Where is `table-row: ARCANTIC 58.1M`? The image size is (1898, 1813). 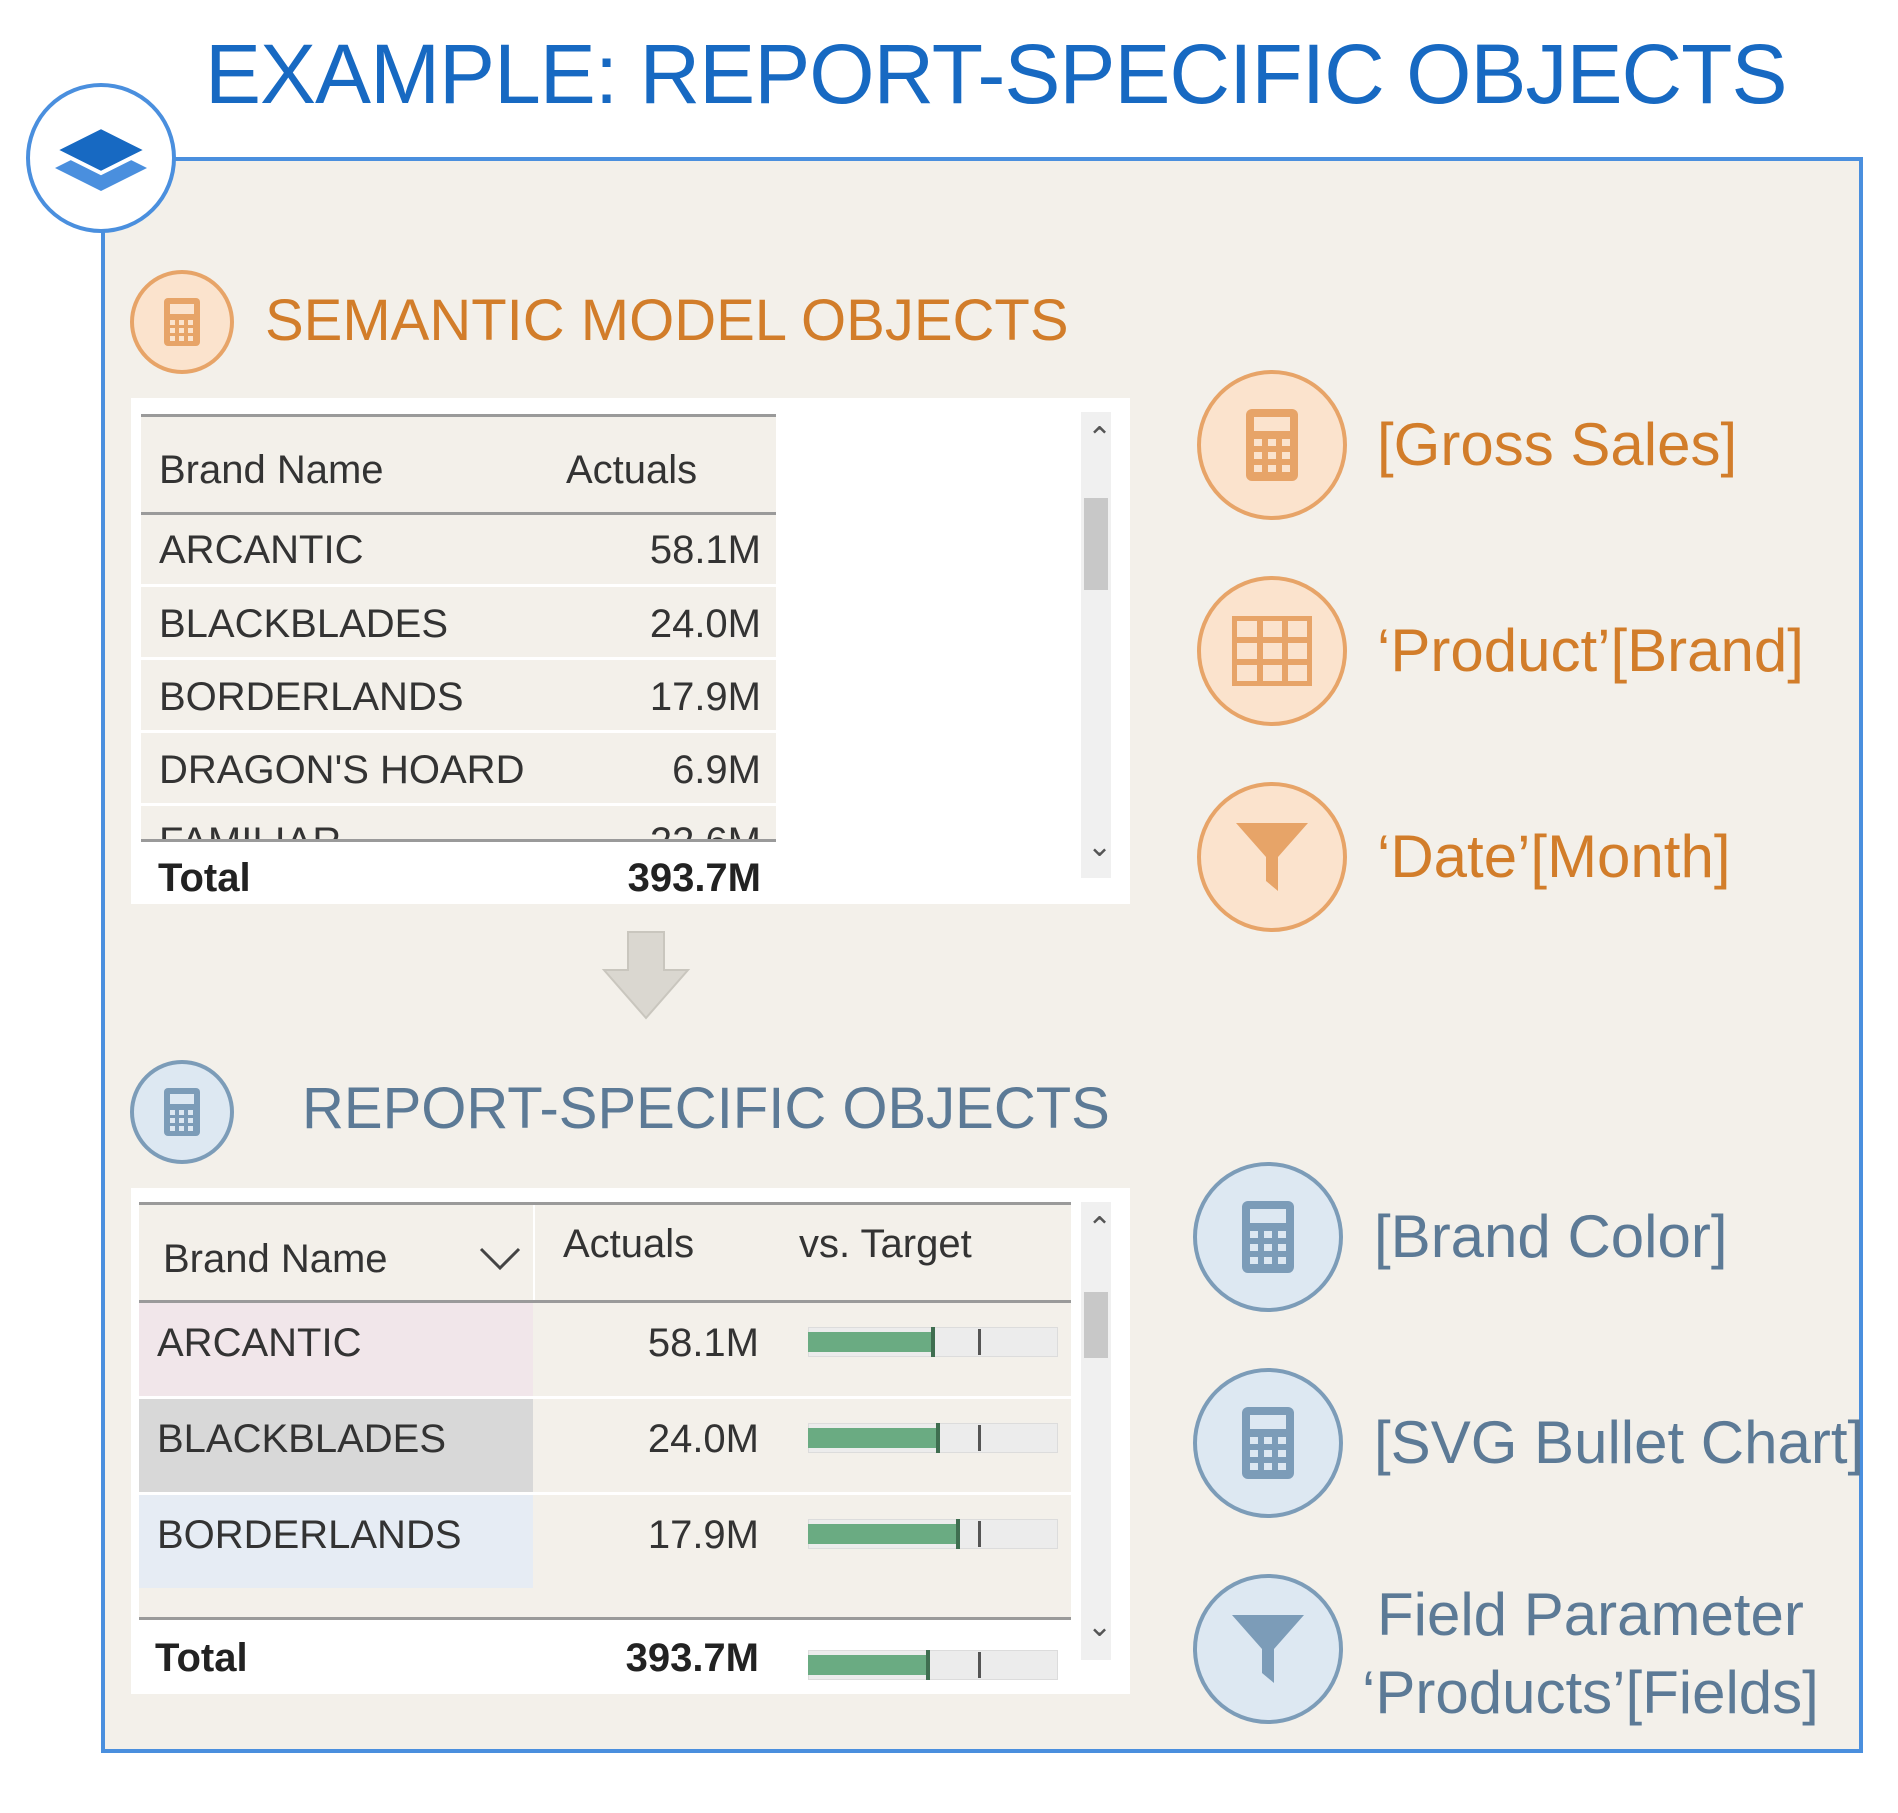
table-row: ARCANTIC 58.1M is located at coordinates (605, 1351).